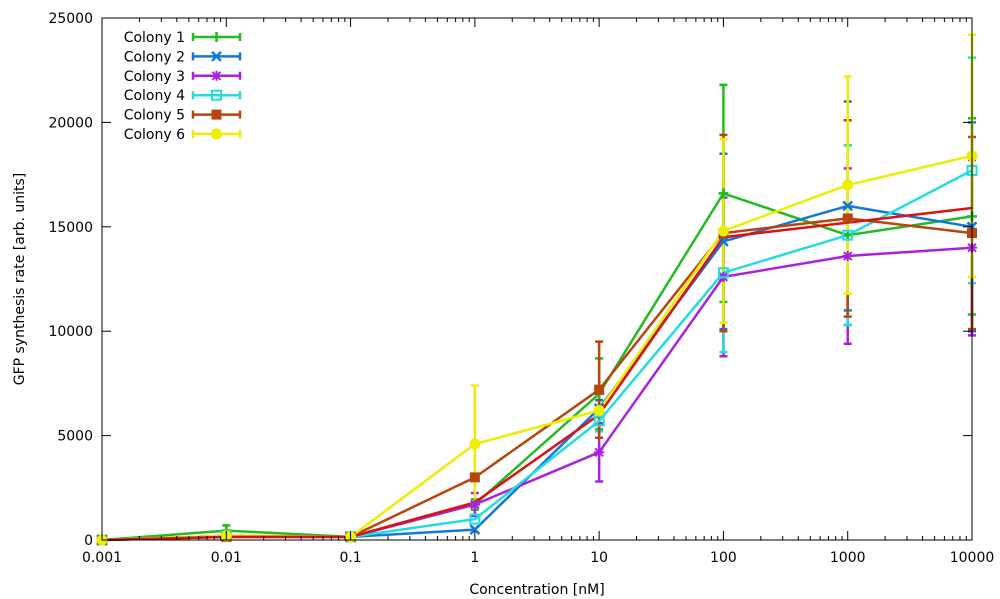 This screenshot has width=1000, height=599. What do you see at coordinates (70, 280) in the screenshot?
I see `y-tick-labels: 0 5000 10000 15000 20000 25000` at bounding box center [70, 280].